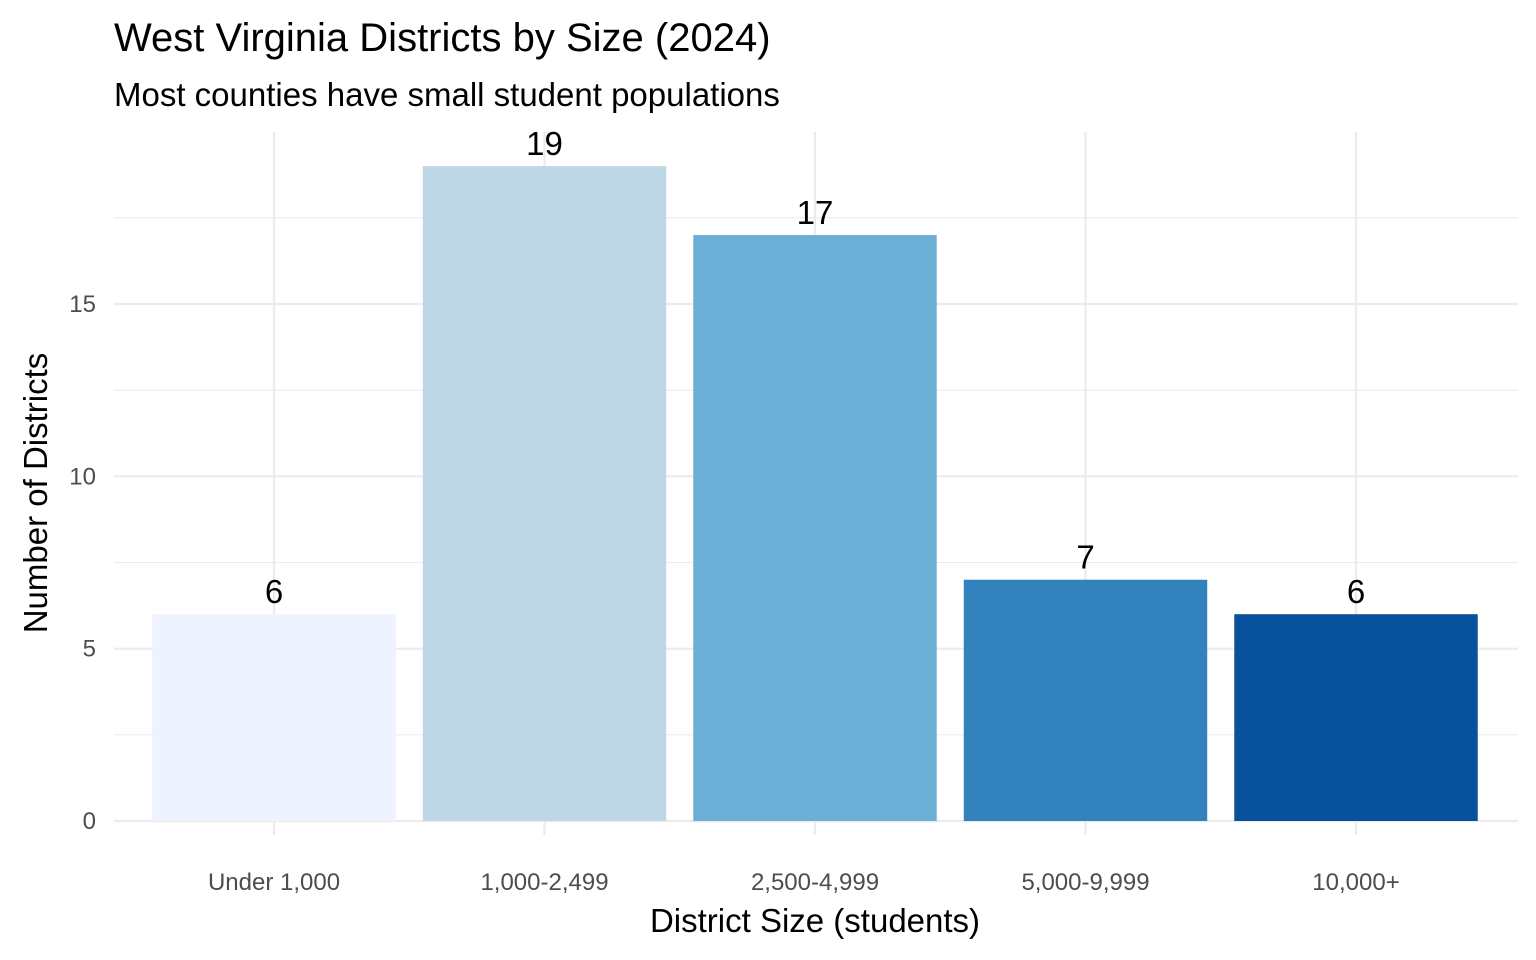  I want to click on bar-value-label: 17, so click(815, 212).